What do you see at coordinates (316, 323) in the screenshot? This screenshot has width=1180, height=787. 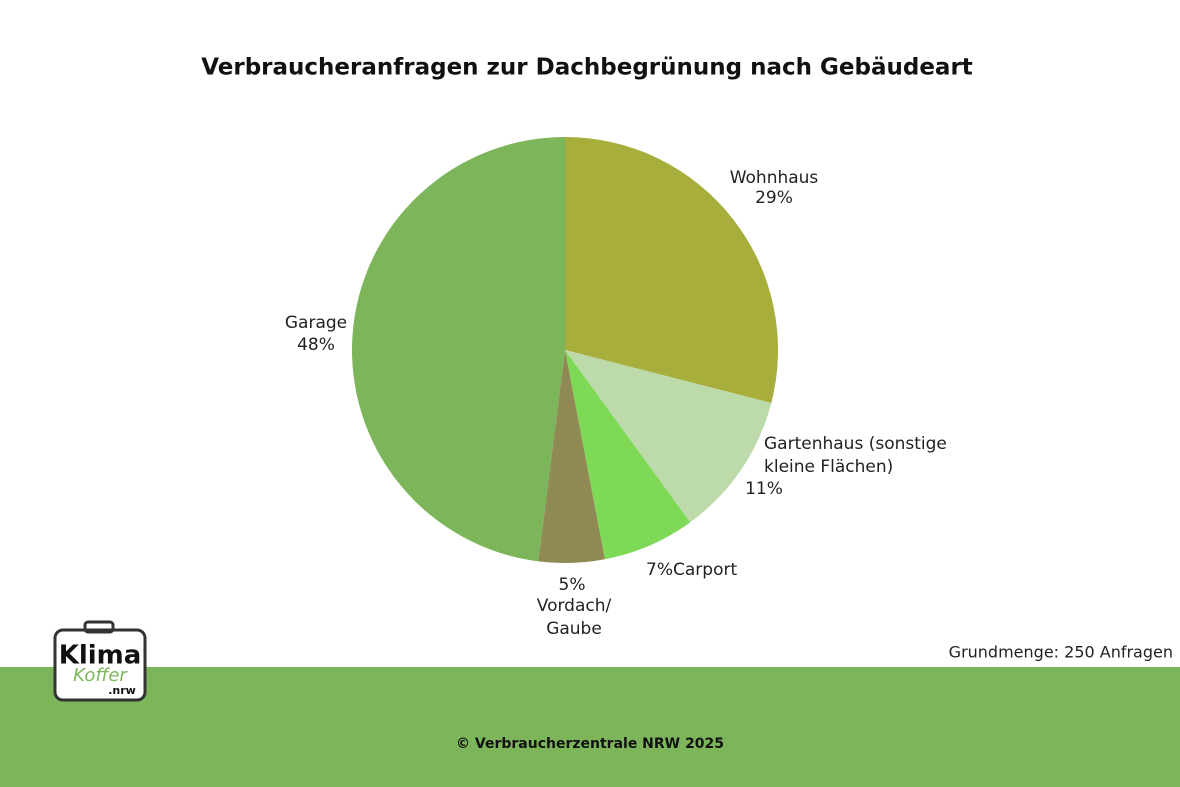 I see `slice-label: Garage` at bounding box center [316, 323].